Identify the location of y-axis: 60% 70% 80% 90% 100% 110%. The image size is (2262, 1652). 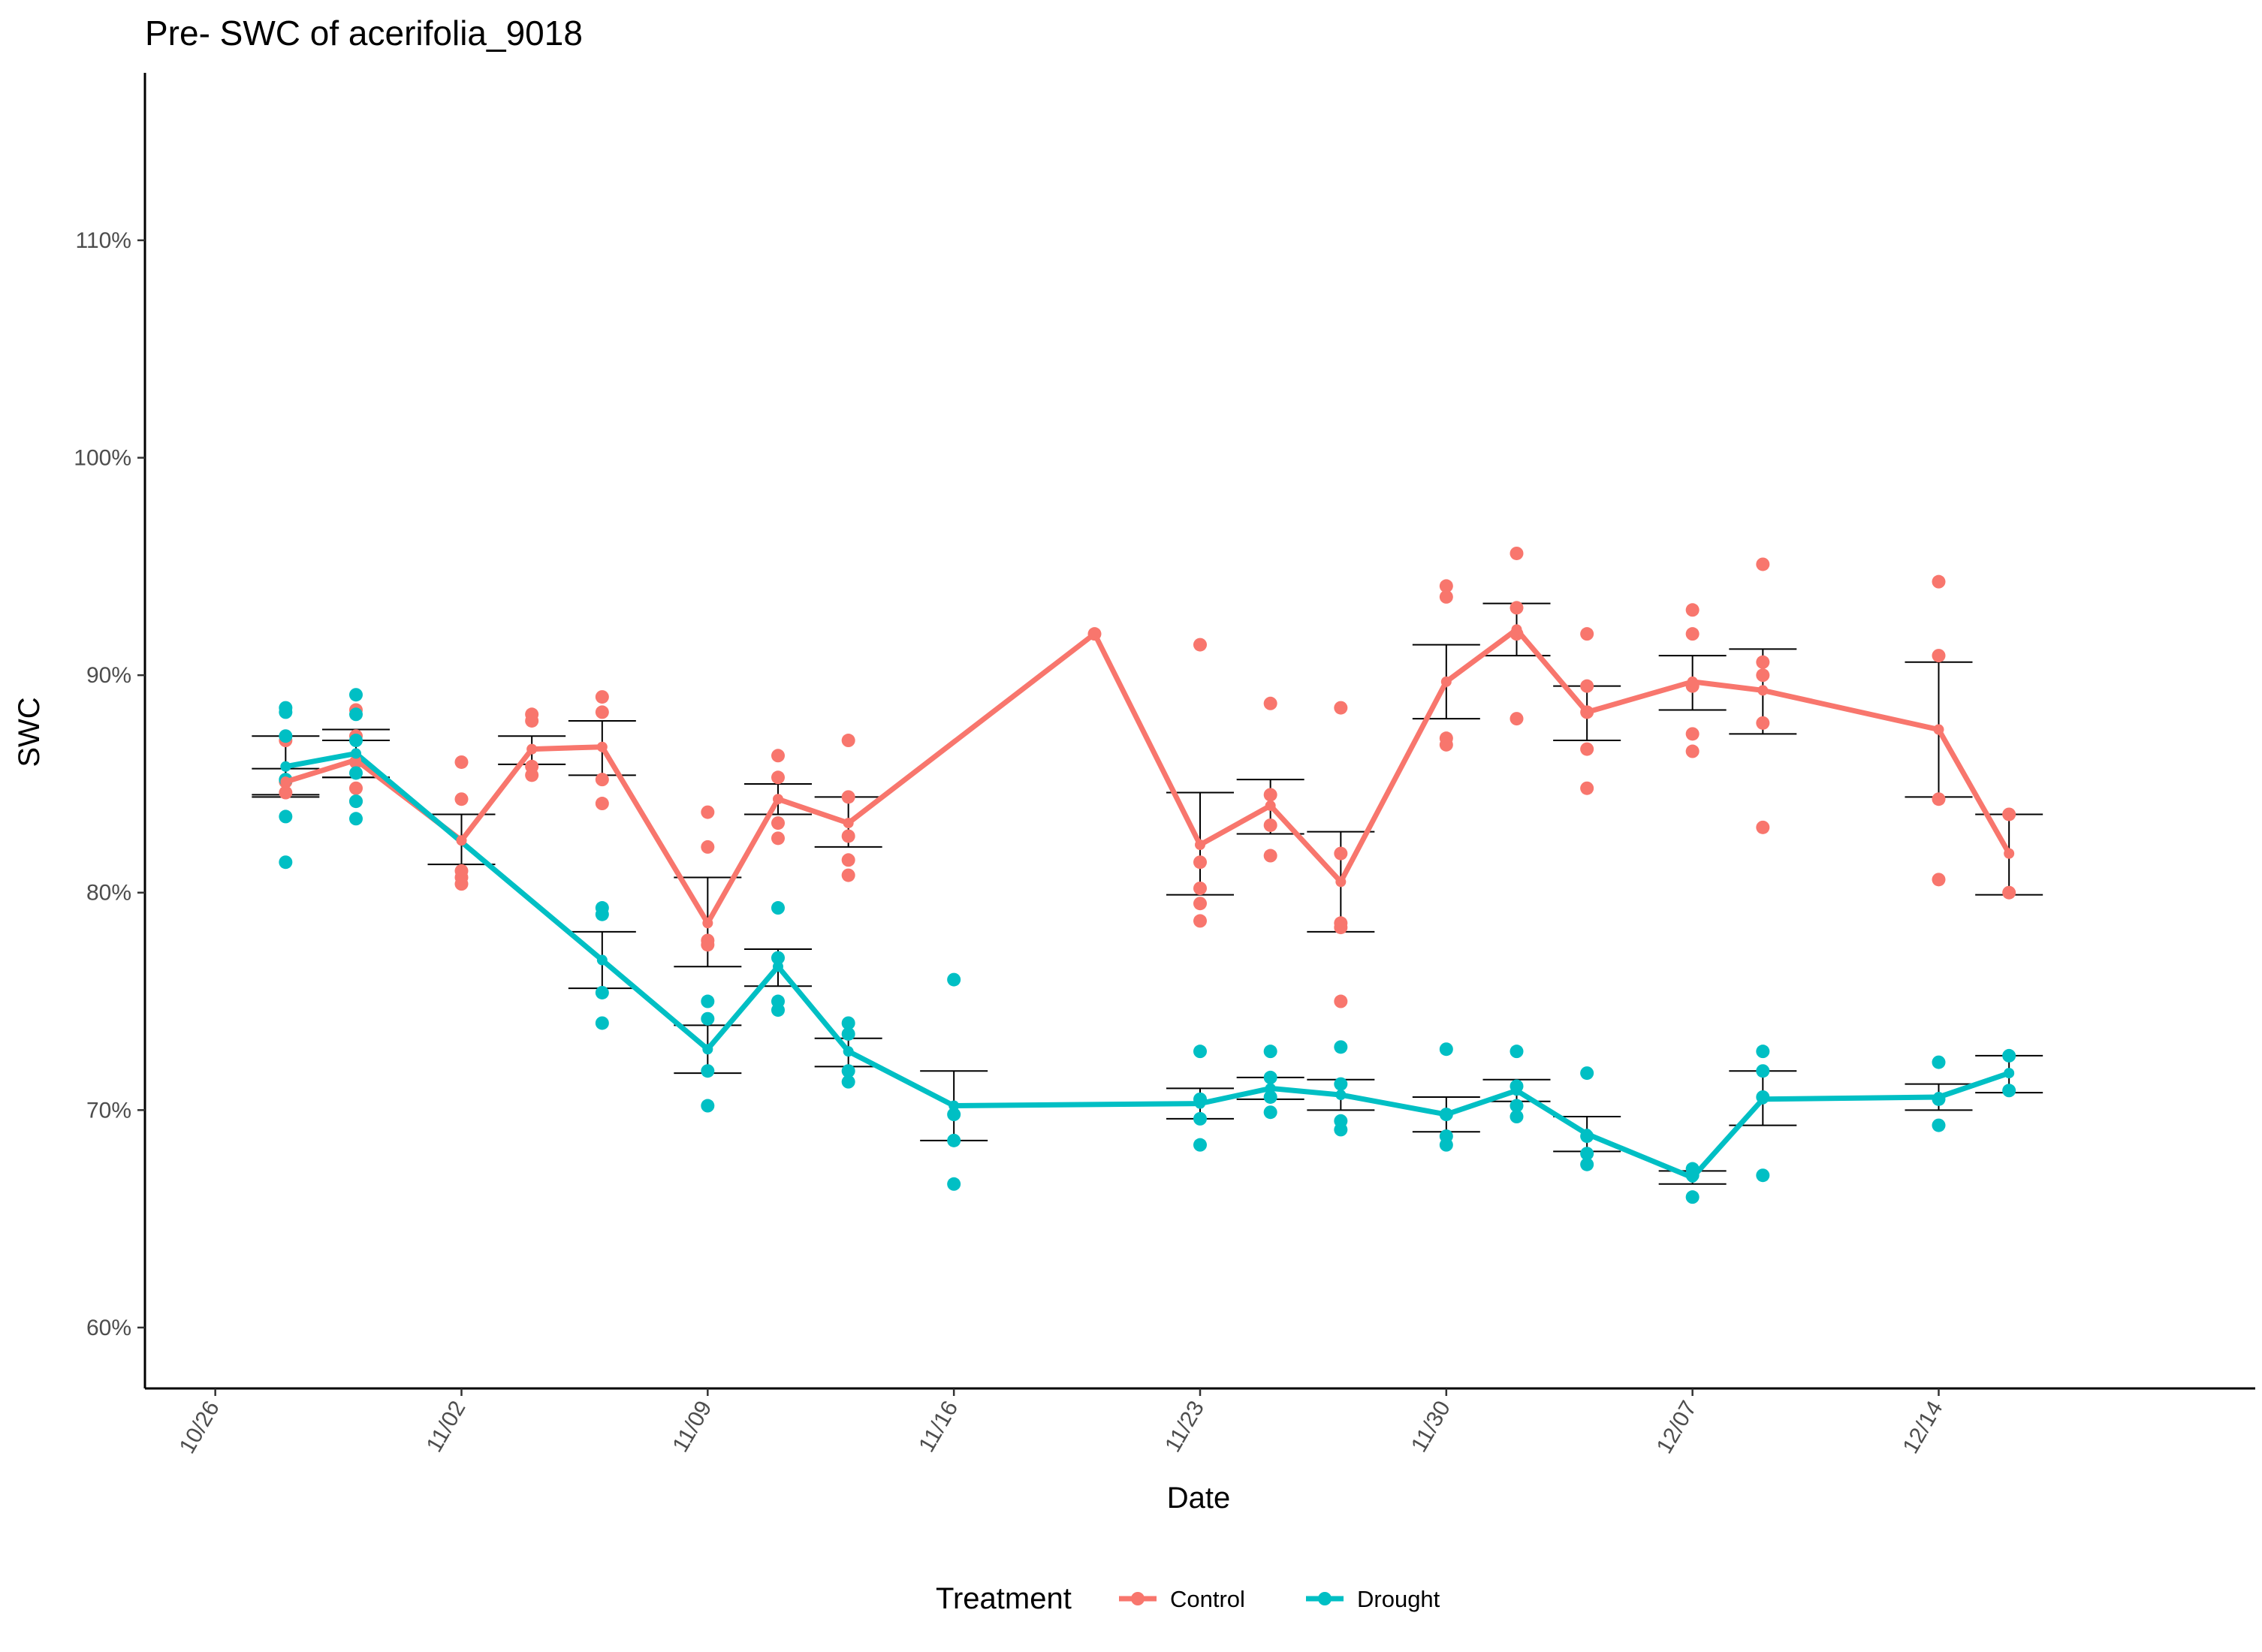
(110, 730).